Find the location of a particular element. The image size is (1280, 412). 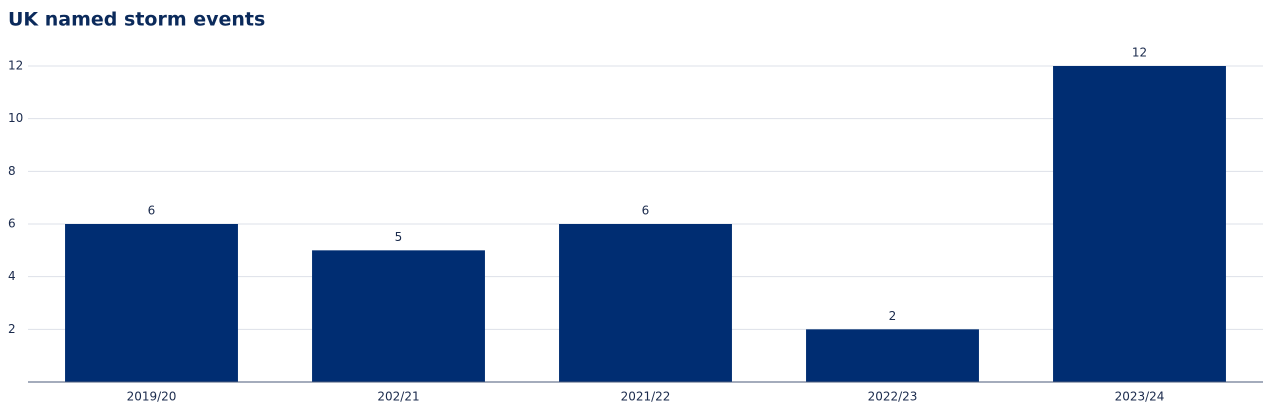

data-label: 5 is located at coordinates (399, 237).